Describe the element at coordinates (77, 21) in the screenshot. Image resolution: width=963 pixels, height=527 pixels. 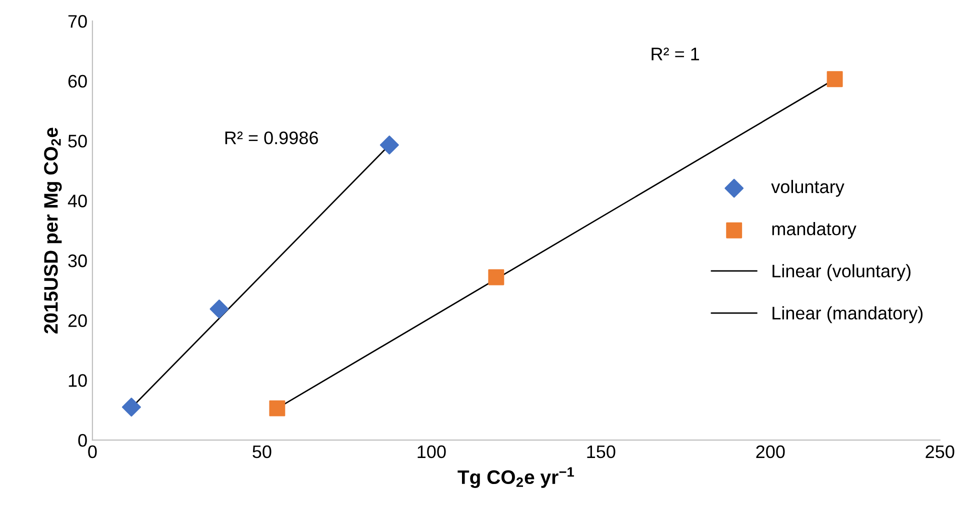
I see `y-tick-label: 70` at that location.